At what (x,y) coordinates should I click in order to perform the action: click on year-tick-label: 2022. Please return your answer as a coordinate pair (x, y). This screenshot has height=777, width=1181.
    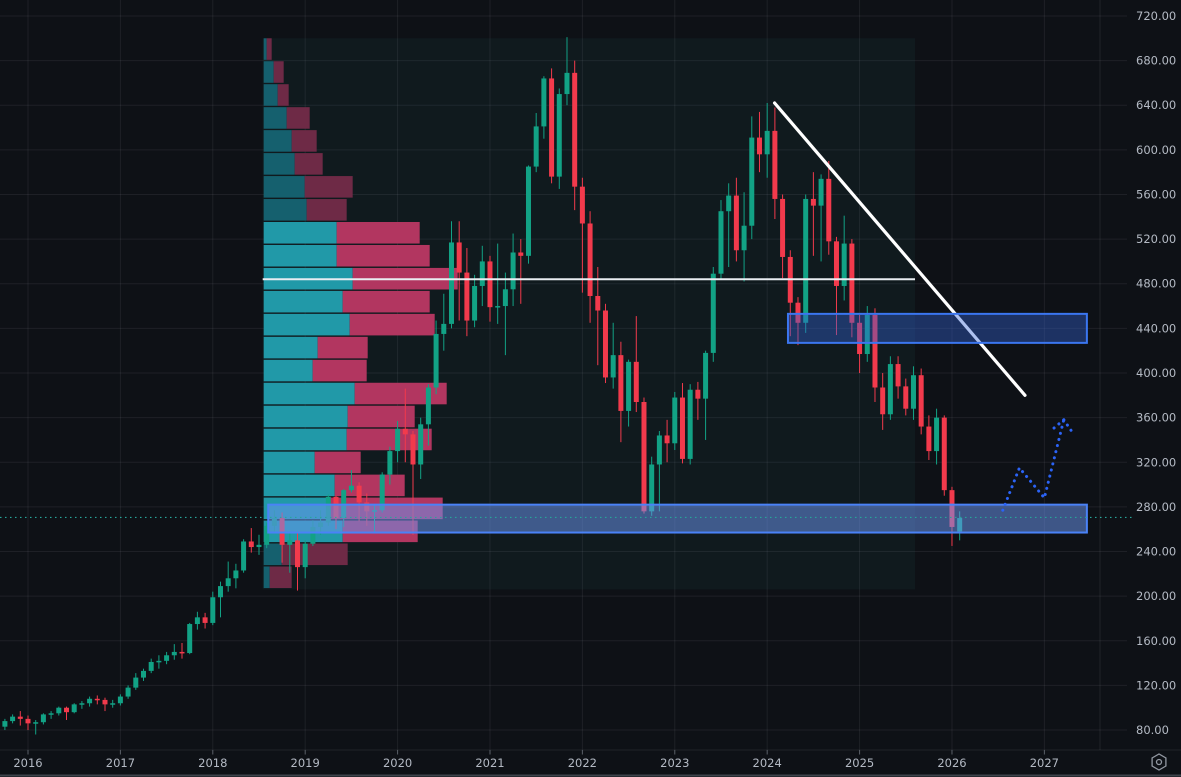
    Looking at the image, I should click on (582, 763).